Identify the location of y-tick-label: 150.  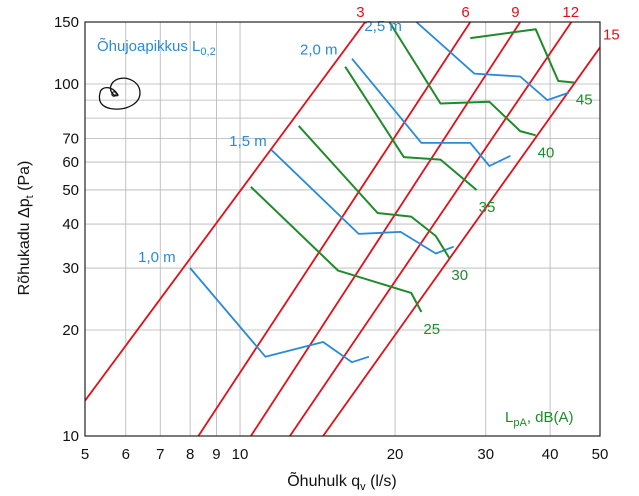
(66, 22).